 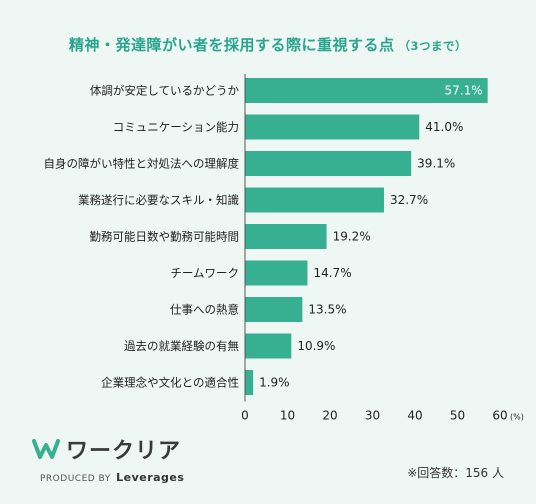 I want to click on company-name: Leverages, so click(x=150, y=477).